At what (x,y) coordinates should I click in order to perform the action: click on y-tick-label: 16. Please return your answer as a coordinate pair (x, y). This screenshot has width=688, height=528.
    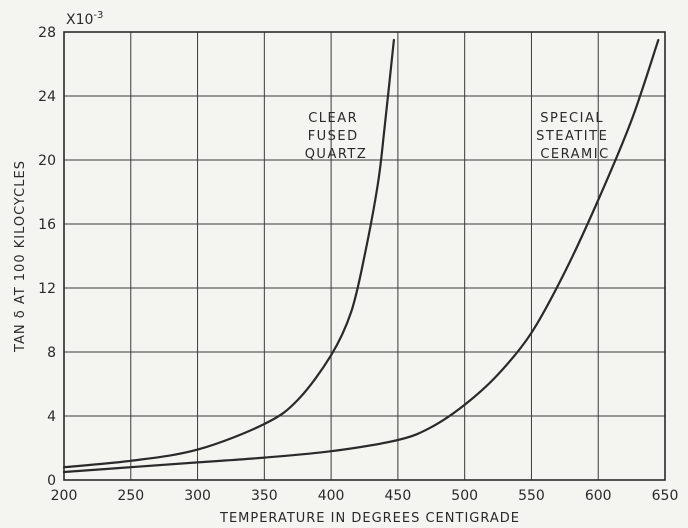
    Looking at the image, I should click on (47, 225).